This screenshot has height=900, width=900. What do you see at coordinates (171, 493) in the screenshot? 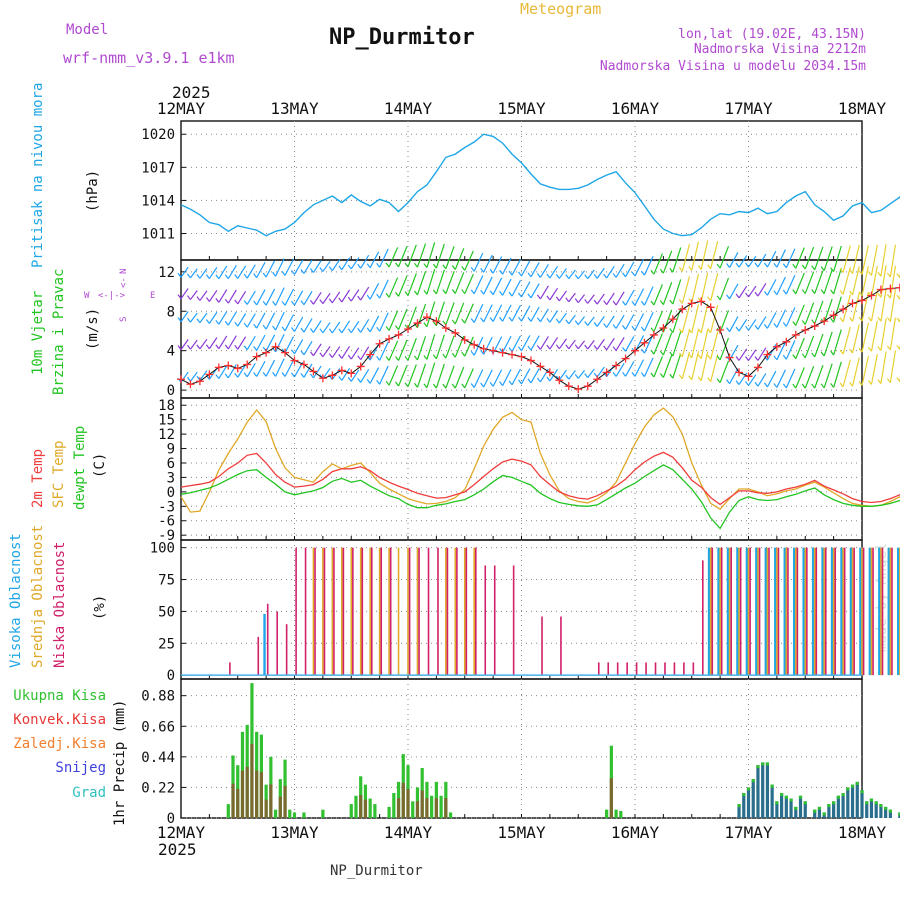
I see `y-tick-label: 0` at bounding box center [171, 493].